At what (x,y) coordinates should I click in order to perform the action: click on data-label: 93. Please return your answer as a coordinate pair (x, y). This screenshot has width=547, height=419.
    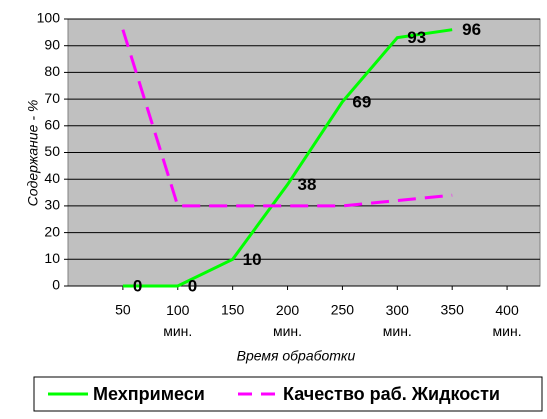
    Looking at the image, I should click on (416, 37).